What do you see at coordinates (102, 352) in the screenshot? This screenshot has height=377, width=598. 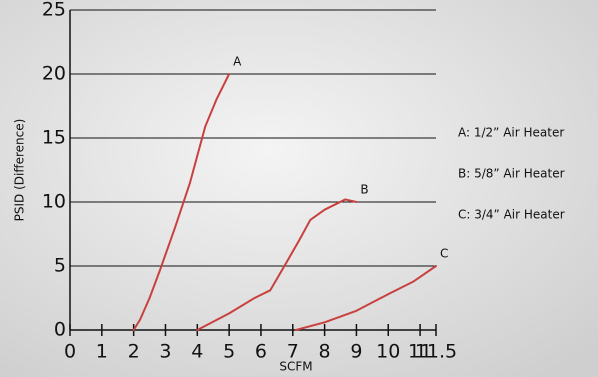 I see `x-tick-label: 1` at bounding box center [102, 352].